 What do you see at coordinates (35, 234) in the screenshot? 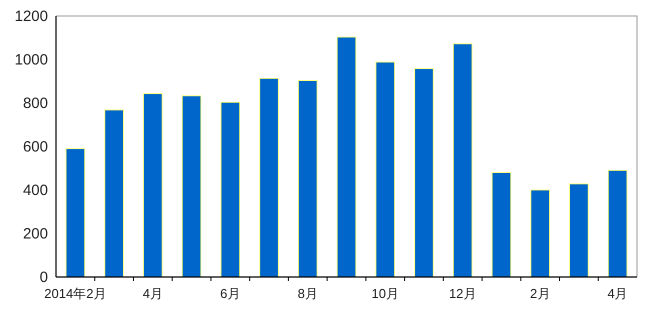
I see `y-tick-label: 200` at bounding box center [35, 234].